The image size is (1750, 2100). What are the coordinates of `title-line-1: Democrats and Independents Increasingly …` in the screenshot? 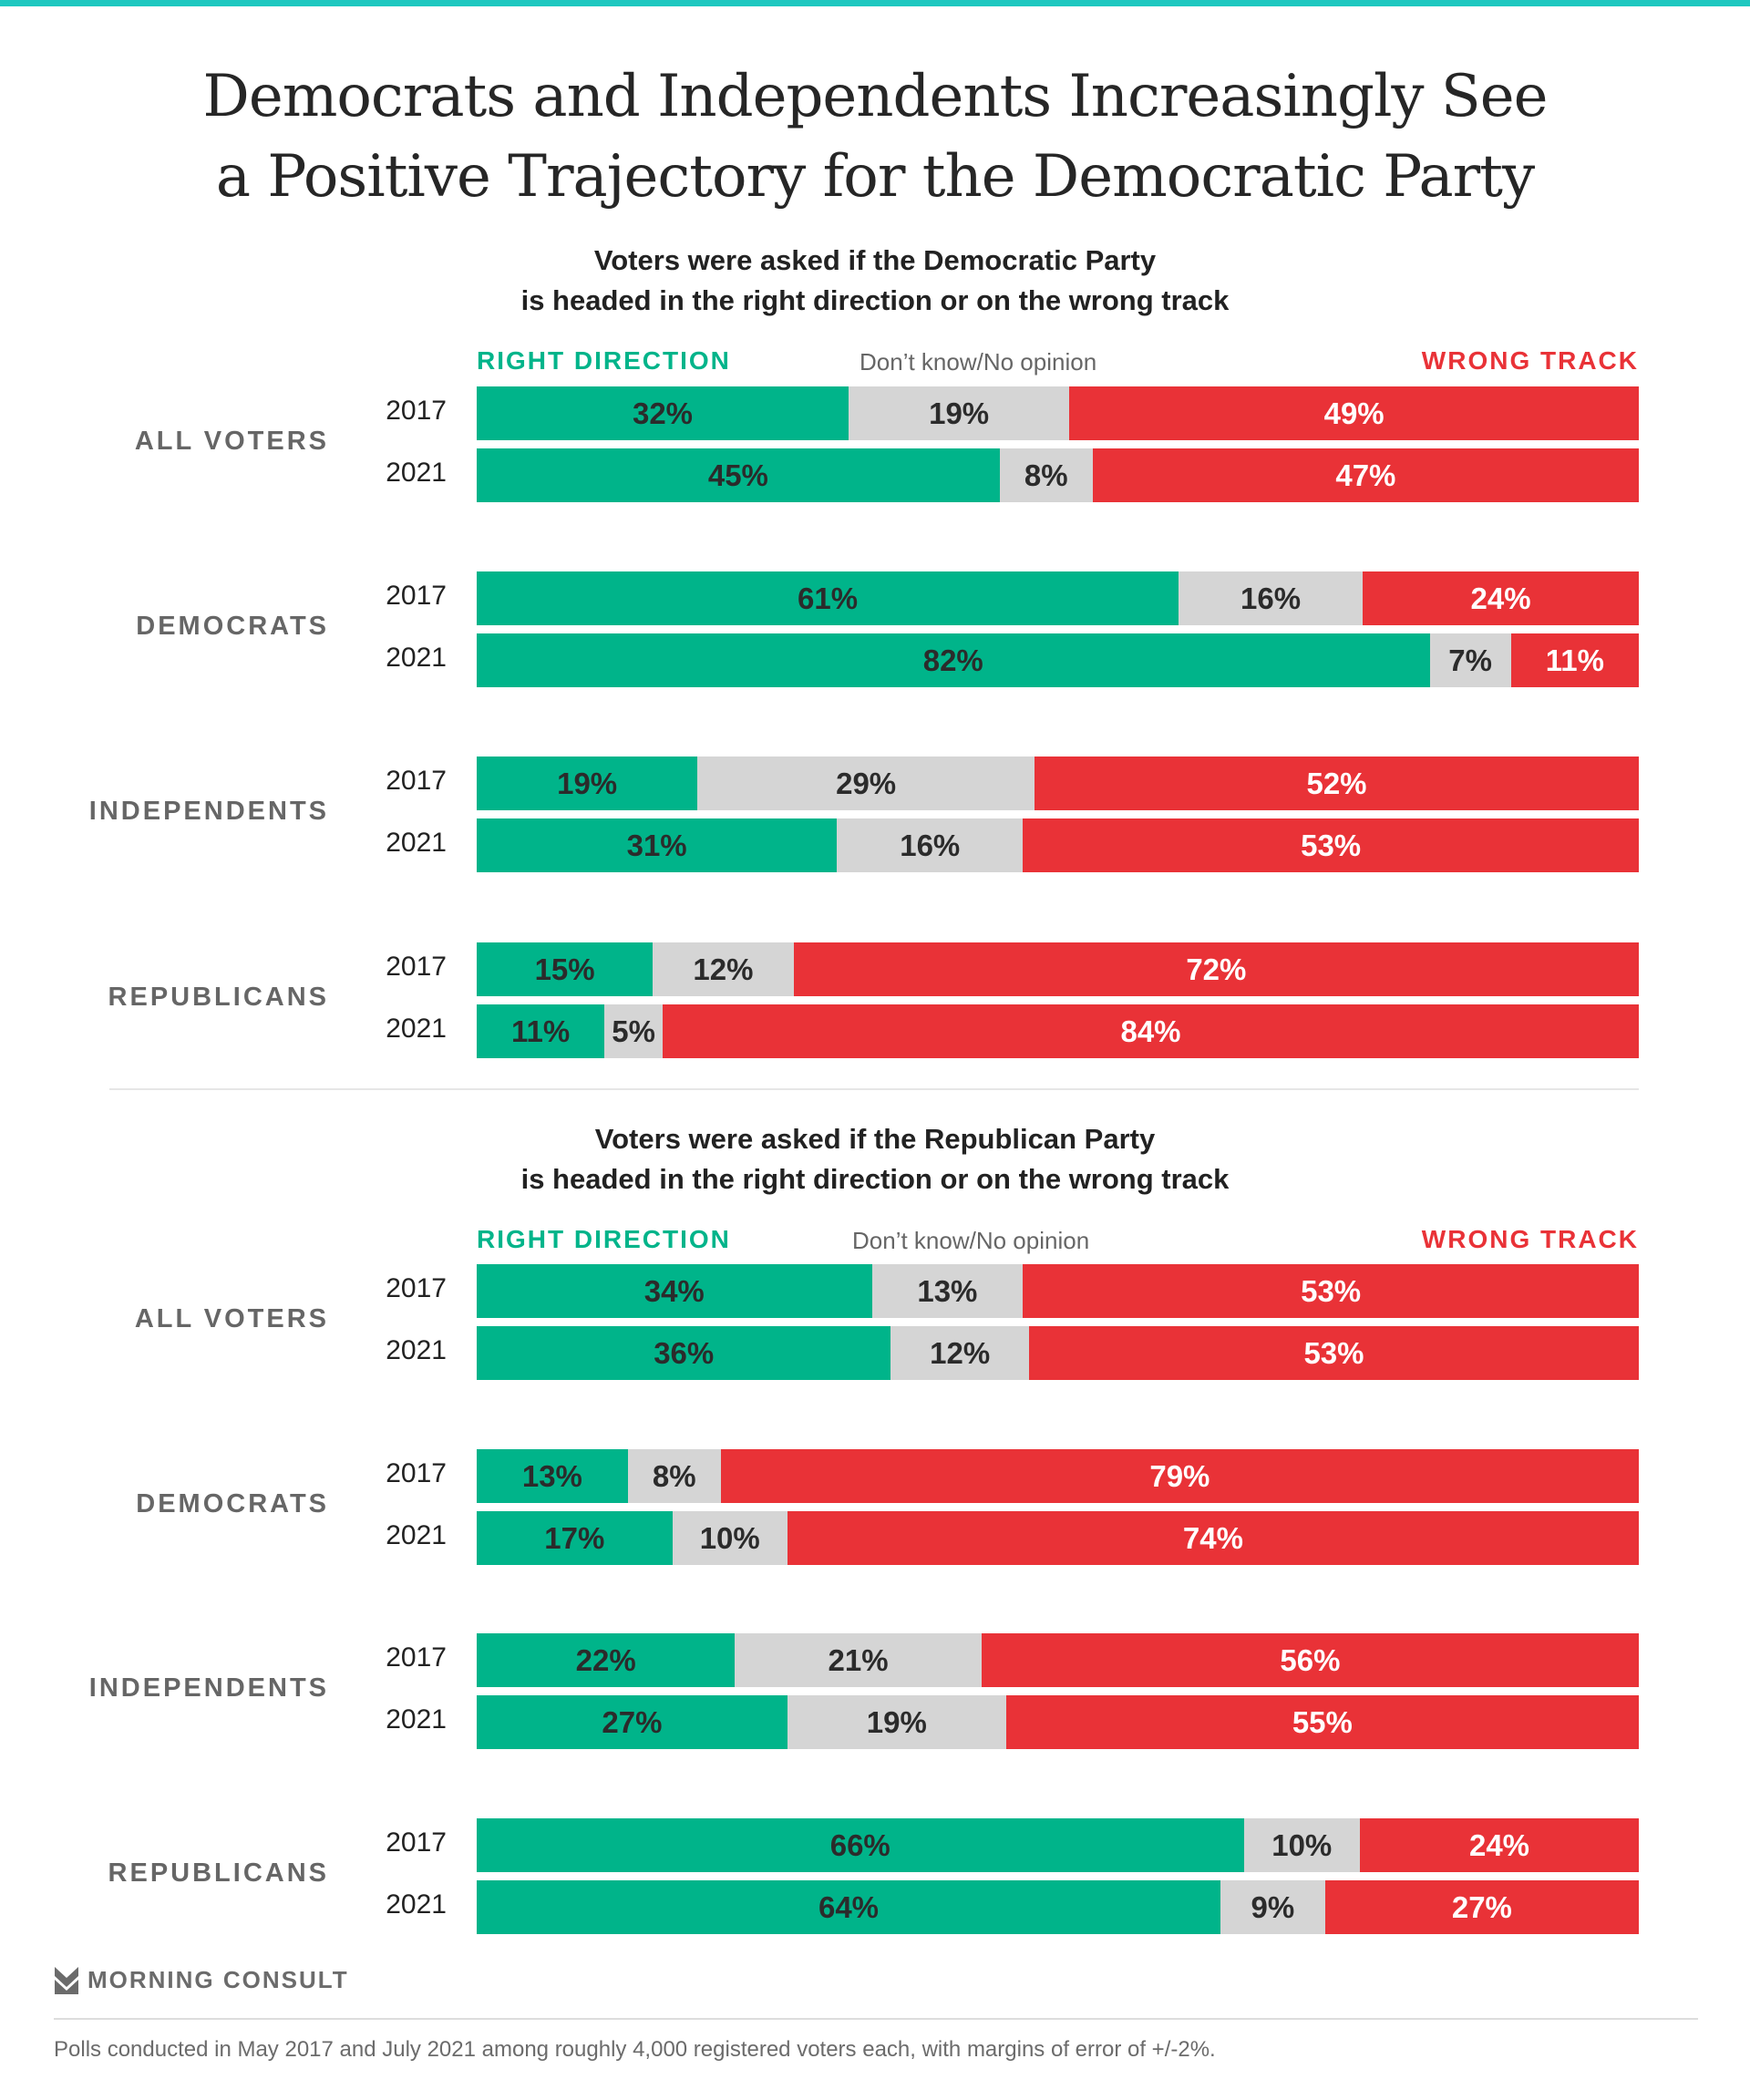 It's located at (875, 97).